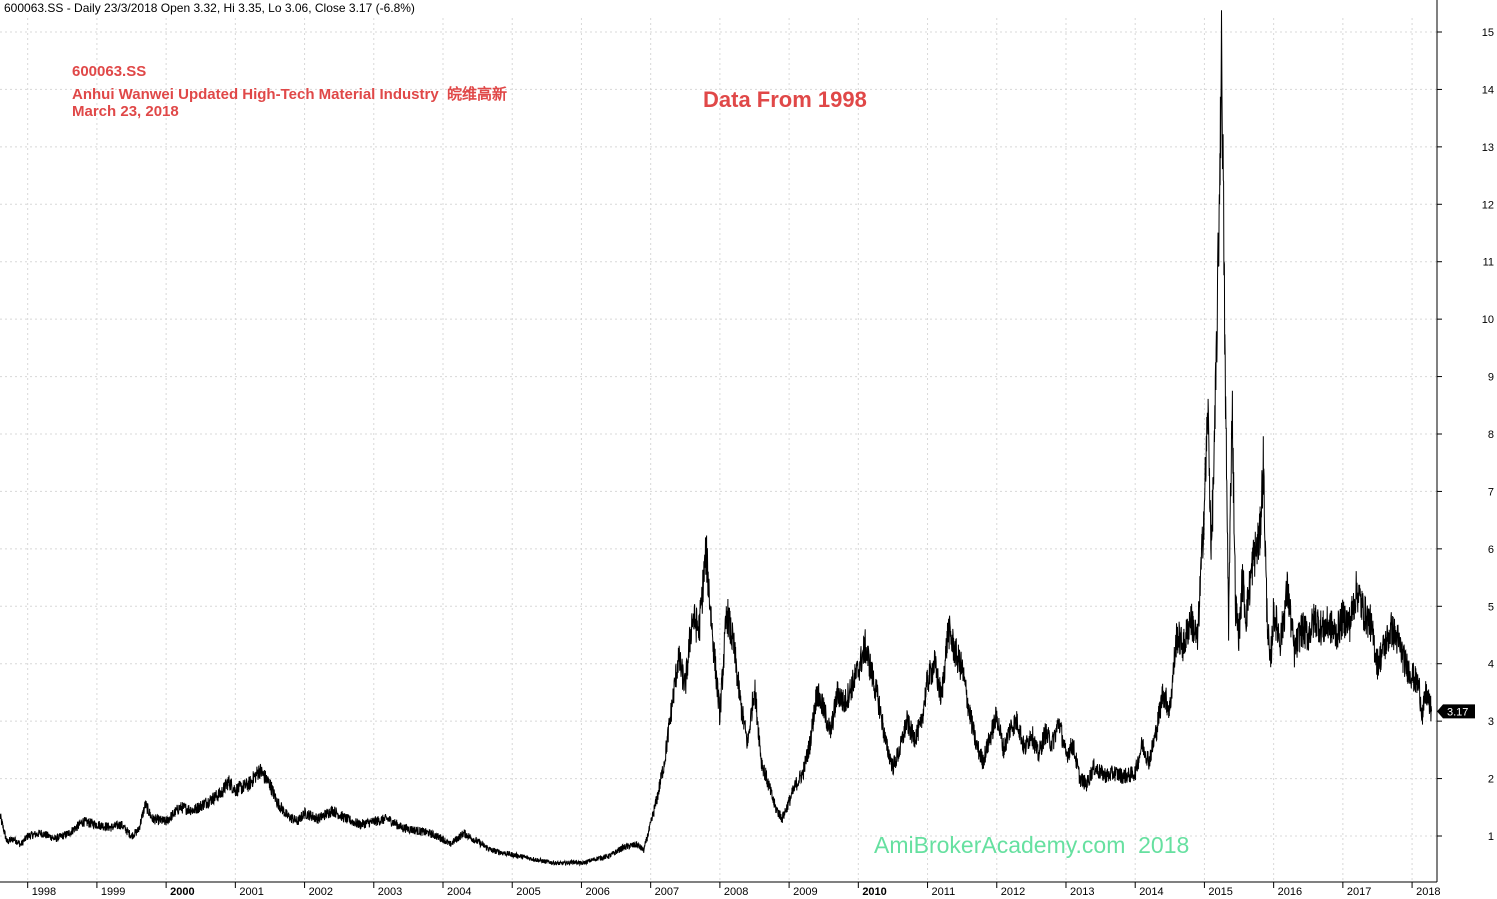 The image size is (1497, 899). What do you see at coordinates (1488, 263) in the screenshot?
I see `y-tick-label: 11` at bounding box center [1488, 263].